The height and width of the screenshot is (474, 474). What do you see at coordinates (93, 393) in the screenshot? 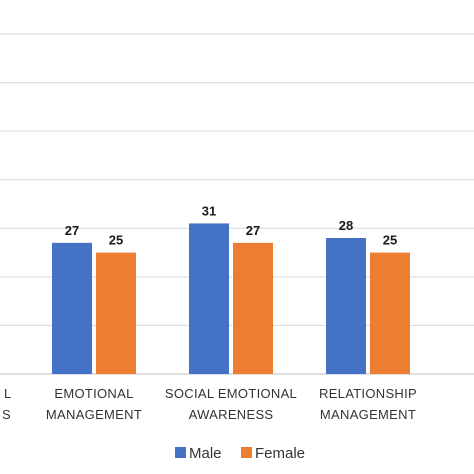
I see `category-label: EMOTIONAL` at bounding box center [93, 393].